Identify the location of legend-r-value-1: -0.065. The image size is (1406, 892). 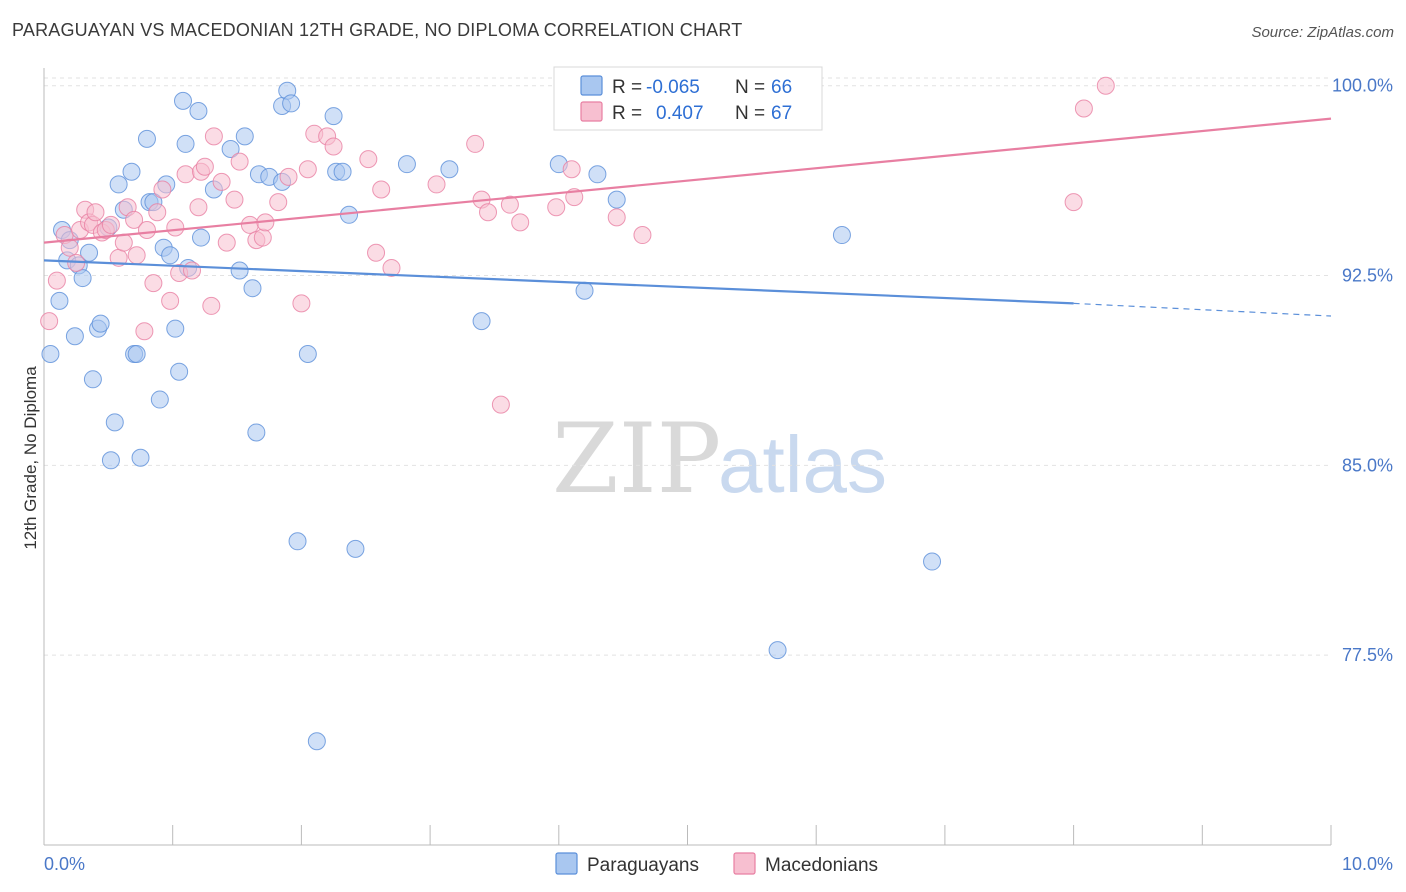
(673, 87).